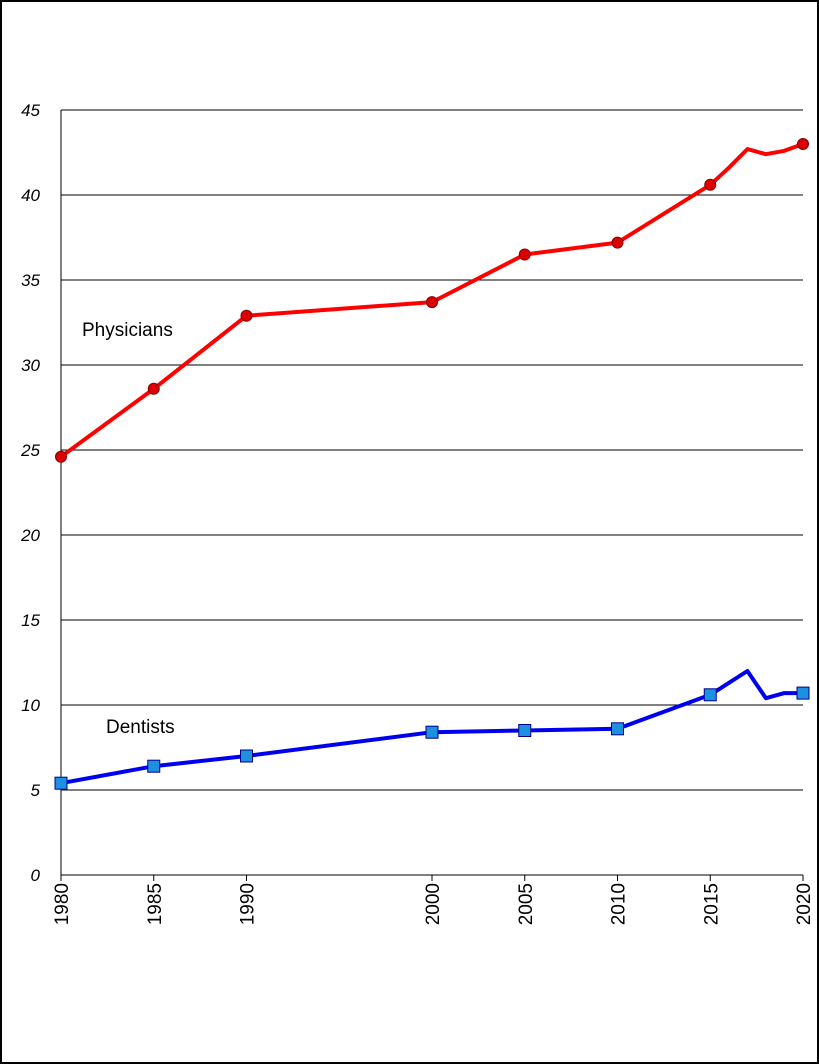 The image size is (819, 1064). Describe the element at coordinates (62, 904) in the screenshot. I see `x-tick-label: 1980` at that location.